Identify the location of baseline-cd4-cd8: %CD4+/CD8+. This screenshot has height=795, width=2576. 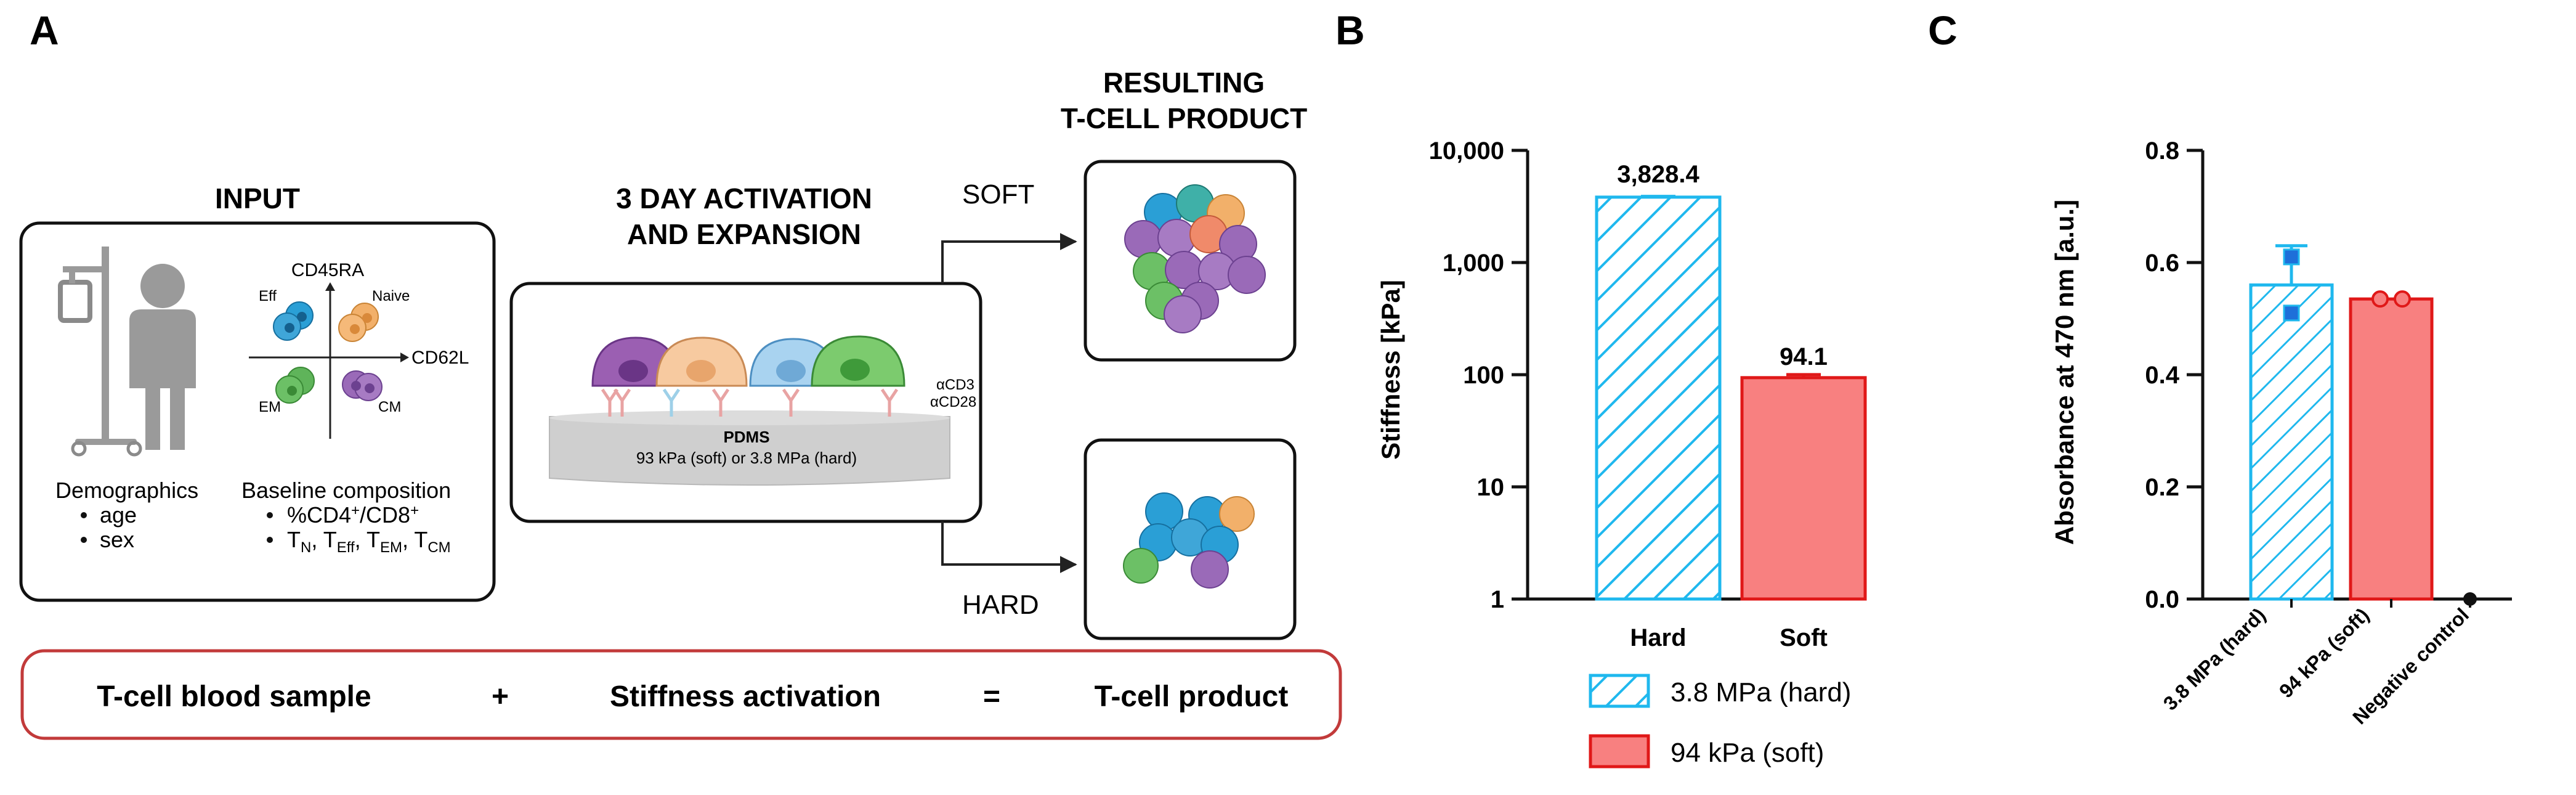
(353, 515).